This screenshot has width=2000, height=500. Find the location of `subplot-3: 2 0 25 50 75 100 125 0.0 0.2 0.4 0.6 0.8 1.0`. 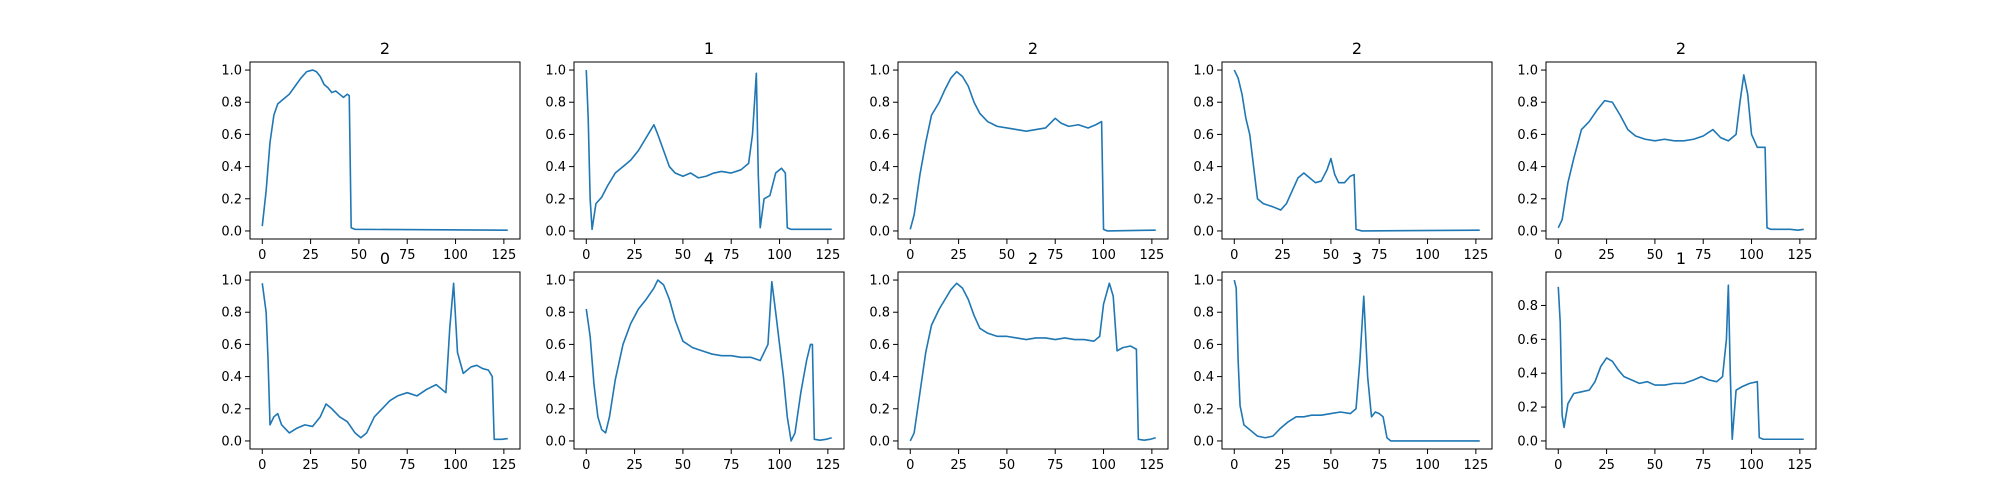

subplot-3: 2 0 25 50 75 100 125 0.0 0.2 0.4 0.6 0.8 1.0 is located at coordinates (1019, 151).